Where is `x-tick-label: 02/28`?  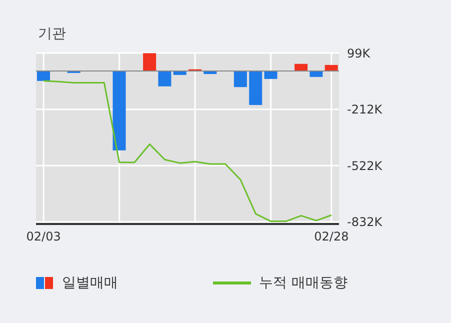 x-tick-label: 02/28 is located at coordinates (331, 237).